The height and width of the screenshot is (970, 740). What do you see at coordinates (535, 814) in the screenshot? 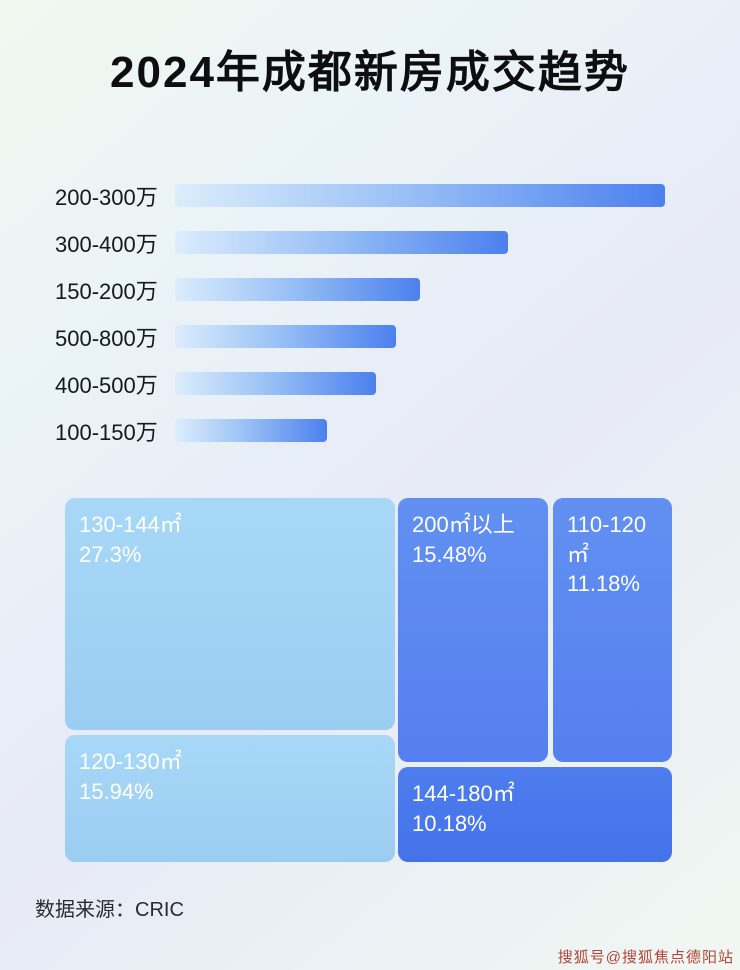
I see `treemap-block-144-180: 144-180㎡ 10.18%` at bounding box center [535, 814].